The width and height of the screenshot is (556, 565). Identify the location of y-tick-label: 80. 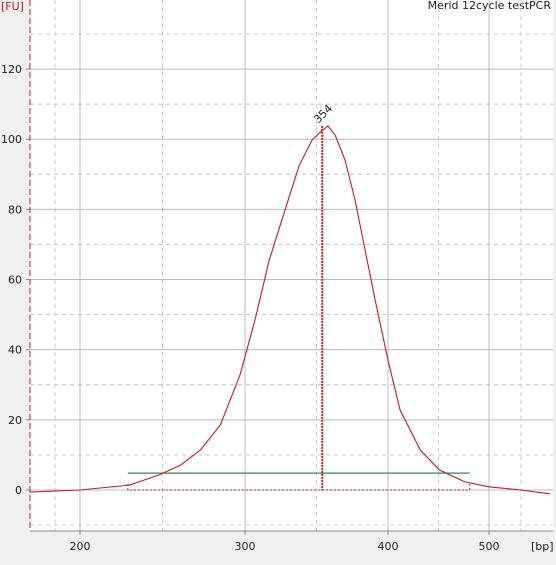
(15, 209).